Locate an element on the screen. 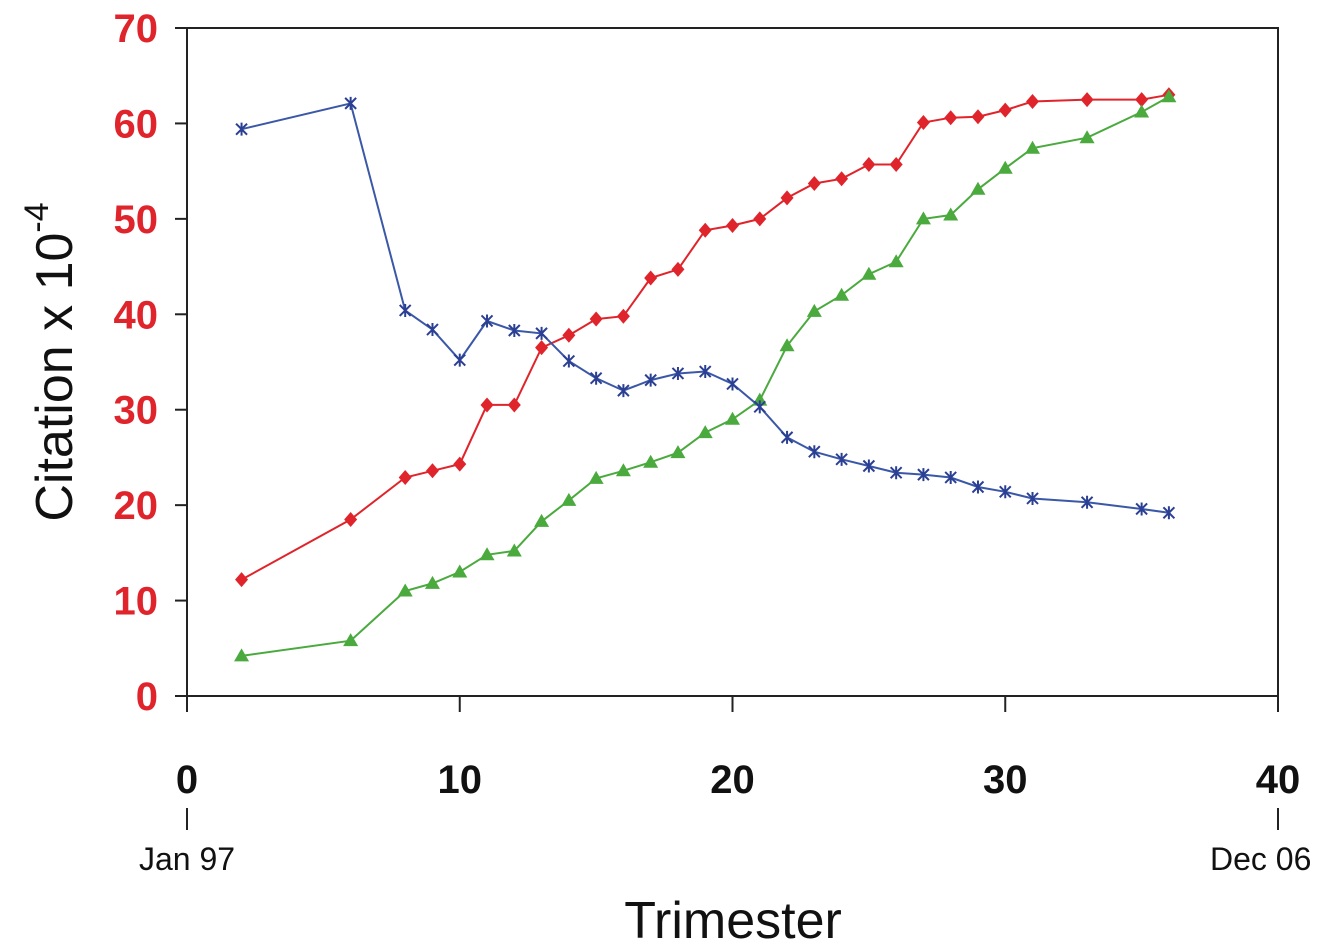 The height and width of the screenshot is (948, 1338). x-tick-label: 30 is located at coordinates (1005, 780).